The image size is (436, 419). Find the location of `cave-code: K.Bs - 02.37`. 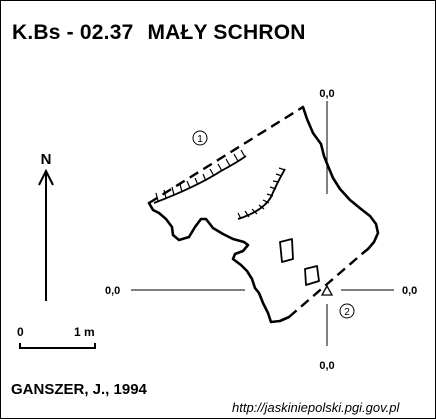

cave-code: K.Bs - 02.37 is located at coordinates (73, 32).